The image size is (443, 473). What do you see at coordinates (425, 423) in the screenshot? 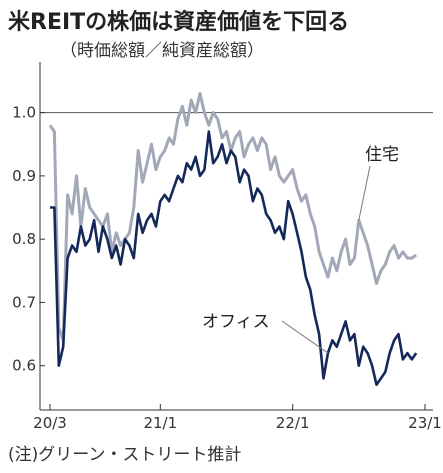
I see `x-tick-label: 23/1` at bounding box center [425, 423].